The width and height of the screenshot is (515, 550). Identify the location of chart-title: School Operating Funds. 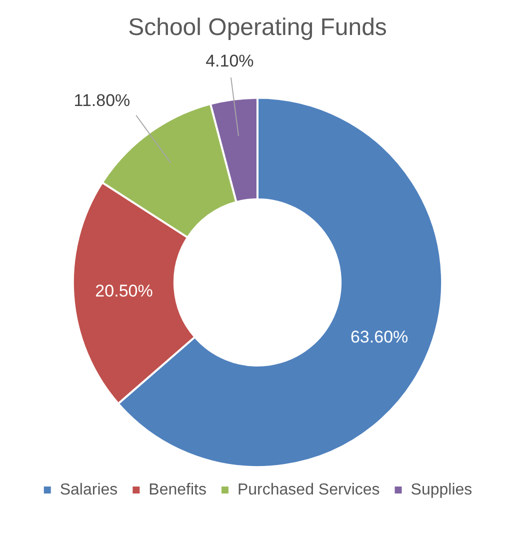
(257, 28).